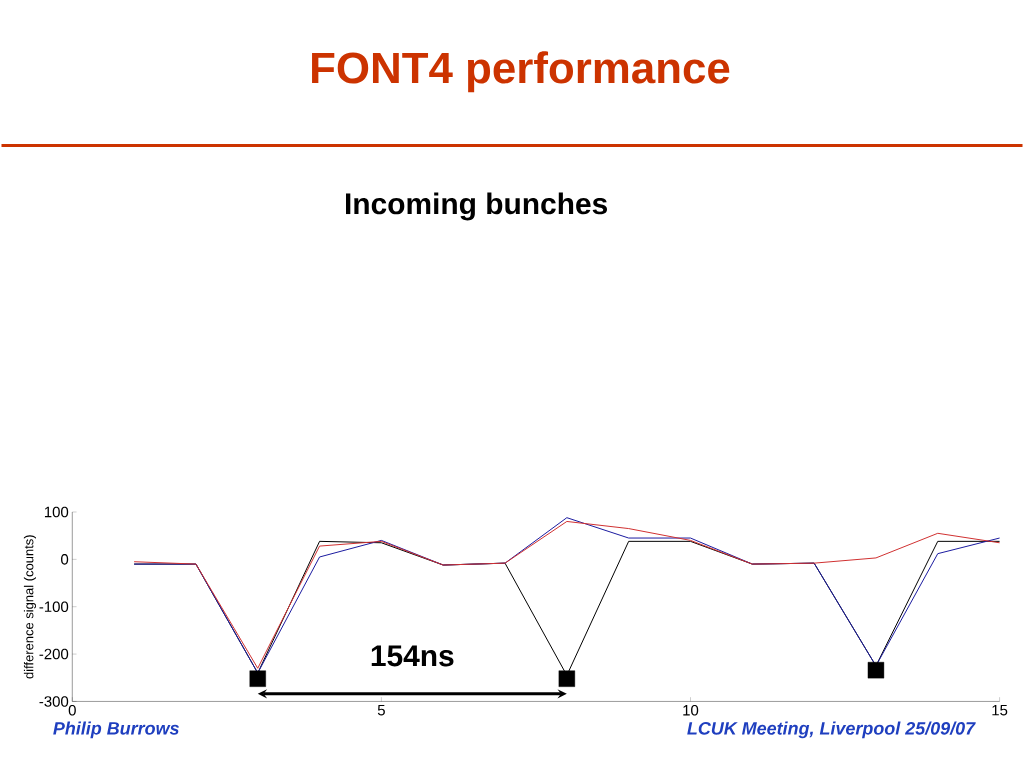 The width and height of the screenshot is (1024, 766). I want to click on x-tick-label: 5, so click(381, 710).